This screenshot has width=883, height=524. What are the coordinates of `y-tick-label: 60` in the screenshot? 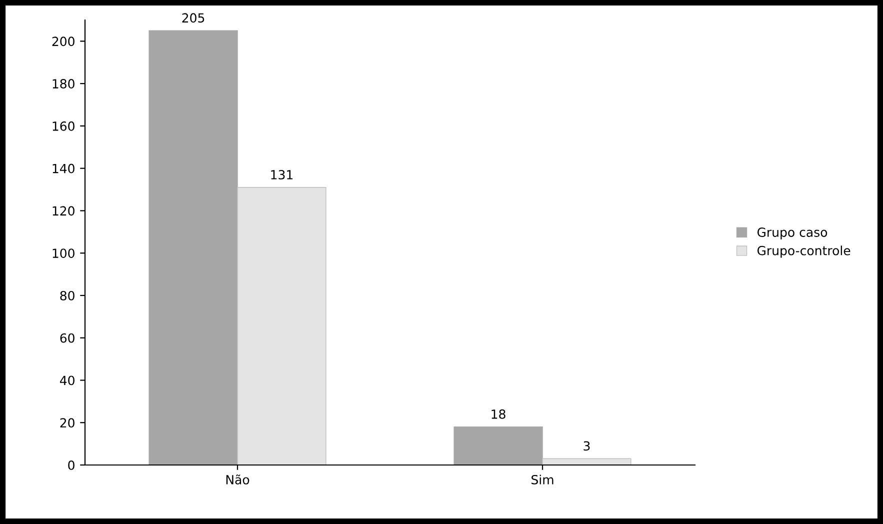 It's located at (67, 338).